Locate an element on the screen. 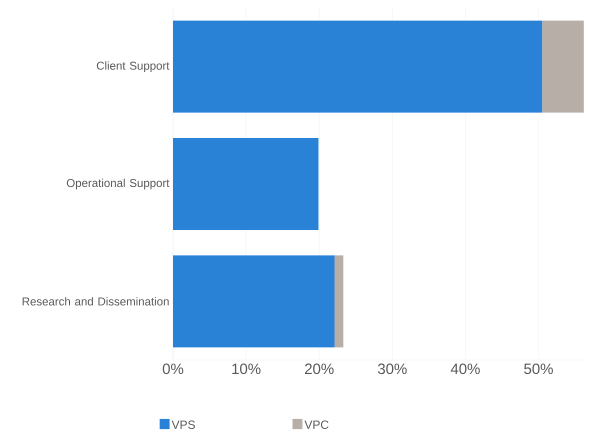 This screenshot has width=589, height=434. y-tick-label: Client Support is located at coordinates (133, 66).